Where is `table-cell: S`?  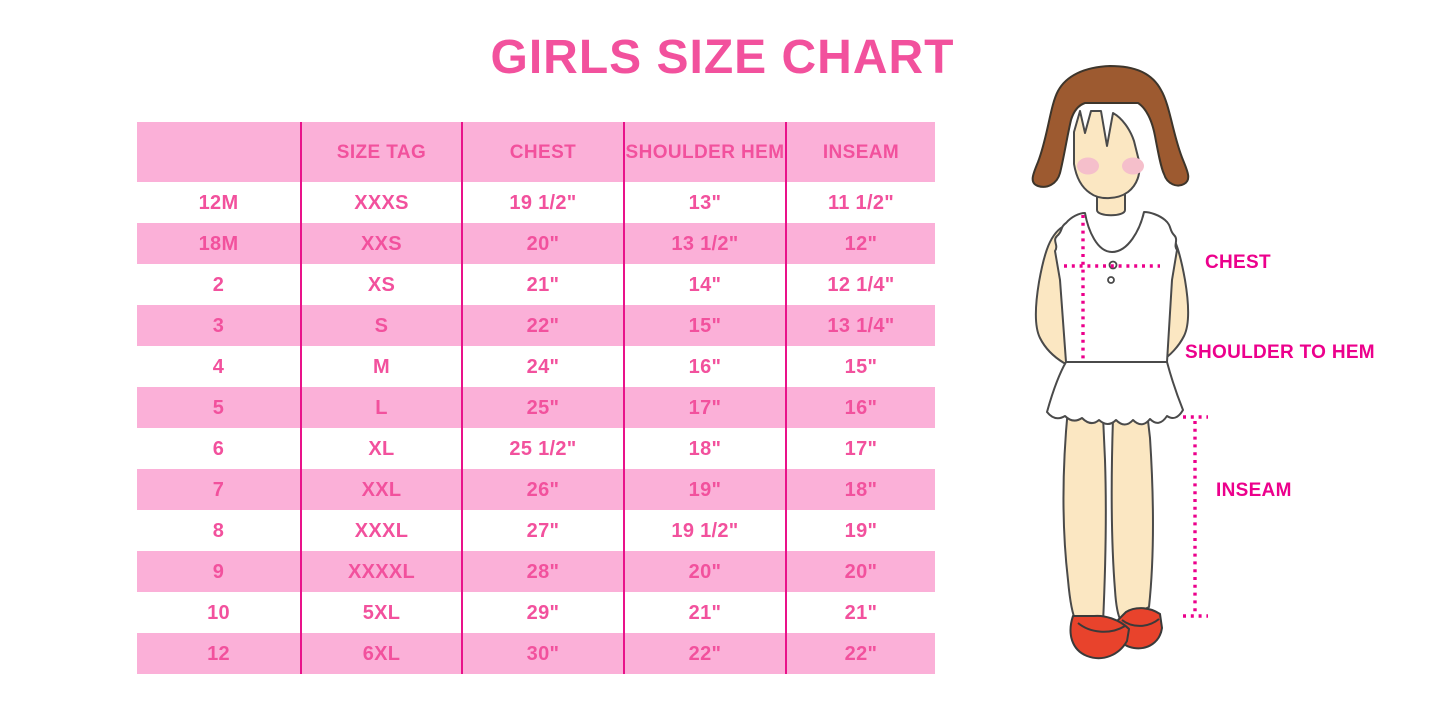 table-cell: S is located at coordinates (380, 325).